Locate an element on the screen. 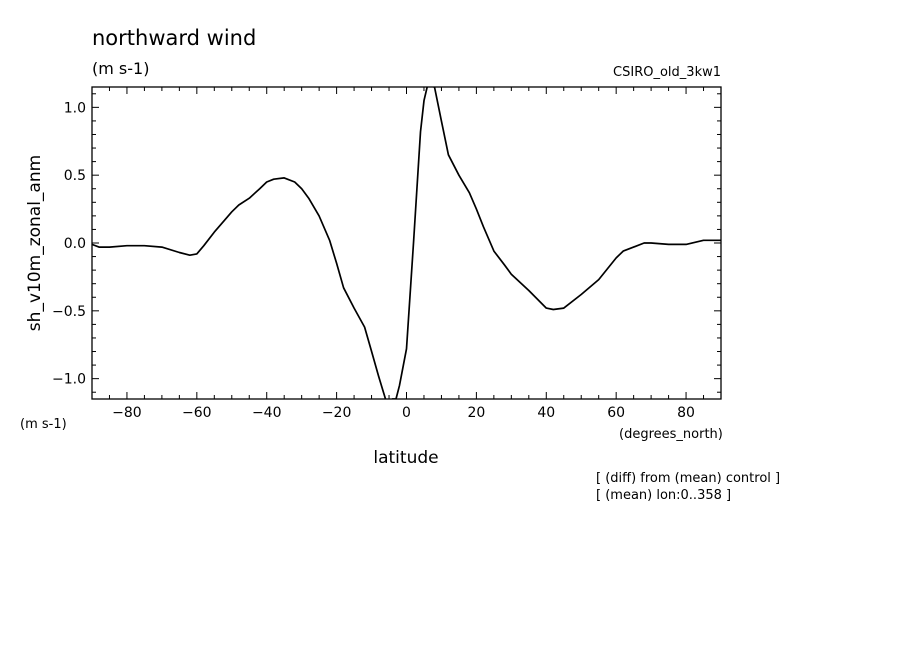 Image resolution: width=904 pixels, height=654 pixels. chart-units-label: (m s-1) is located at coordinates (120, 68).